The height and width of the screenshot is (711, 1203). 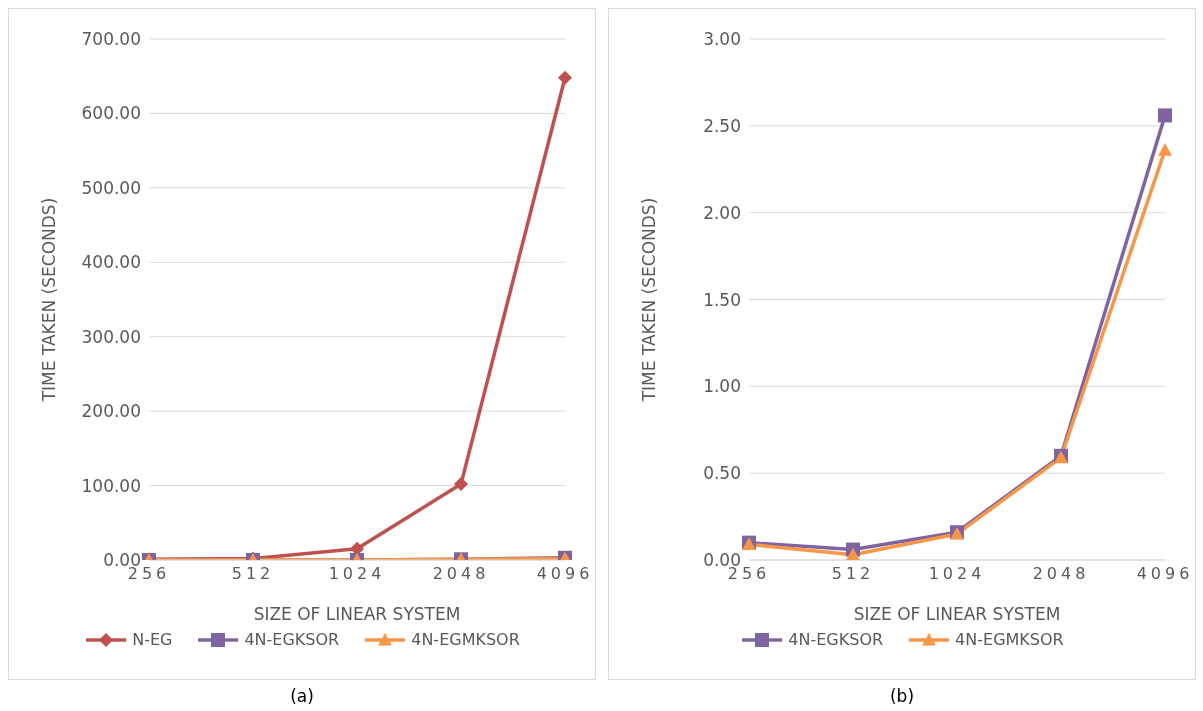 I want to click on text: (b), so click(x=902, y=696).